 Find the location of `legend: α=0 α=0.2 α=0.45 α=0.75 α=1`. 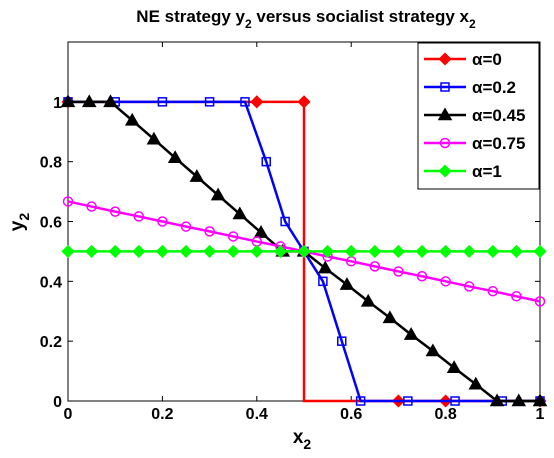

legend: α=0 α=0.2 α=0.45 α=0.75 α=1 is located at coordinates (478, 116).